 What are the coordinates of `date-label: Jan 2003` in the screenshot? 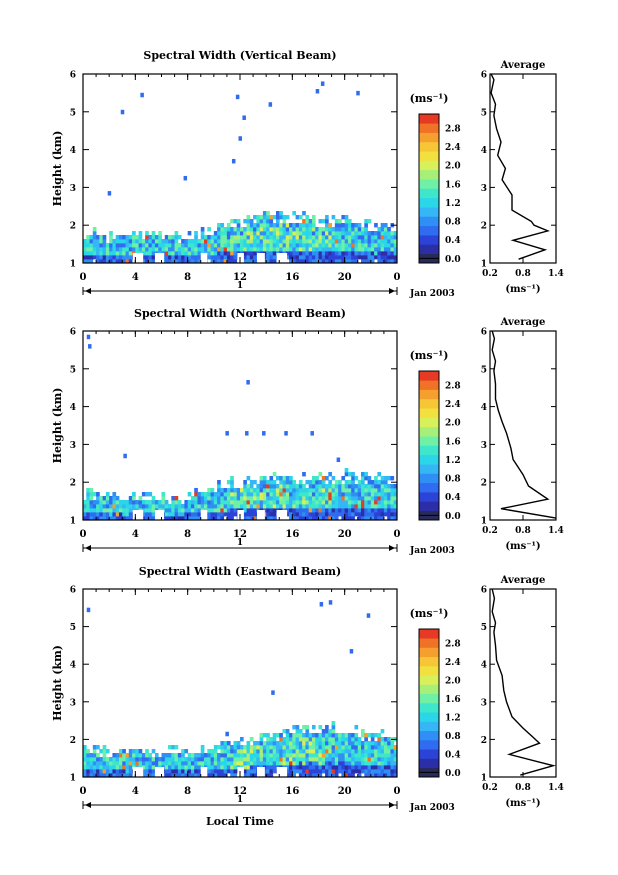 It's located at (432, 551).